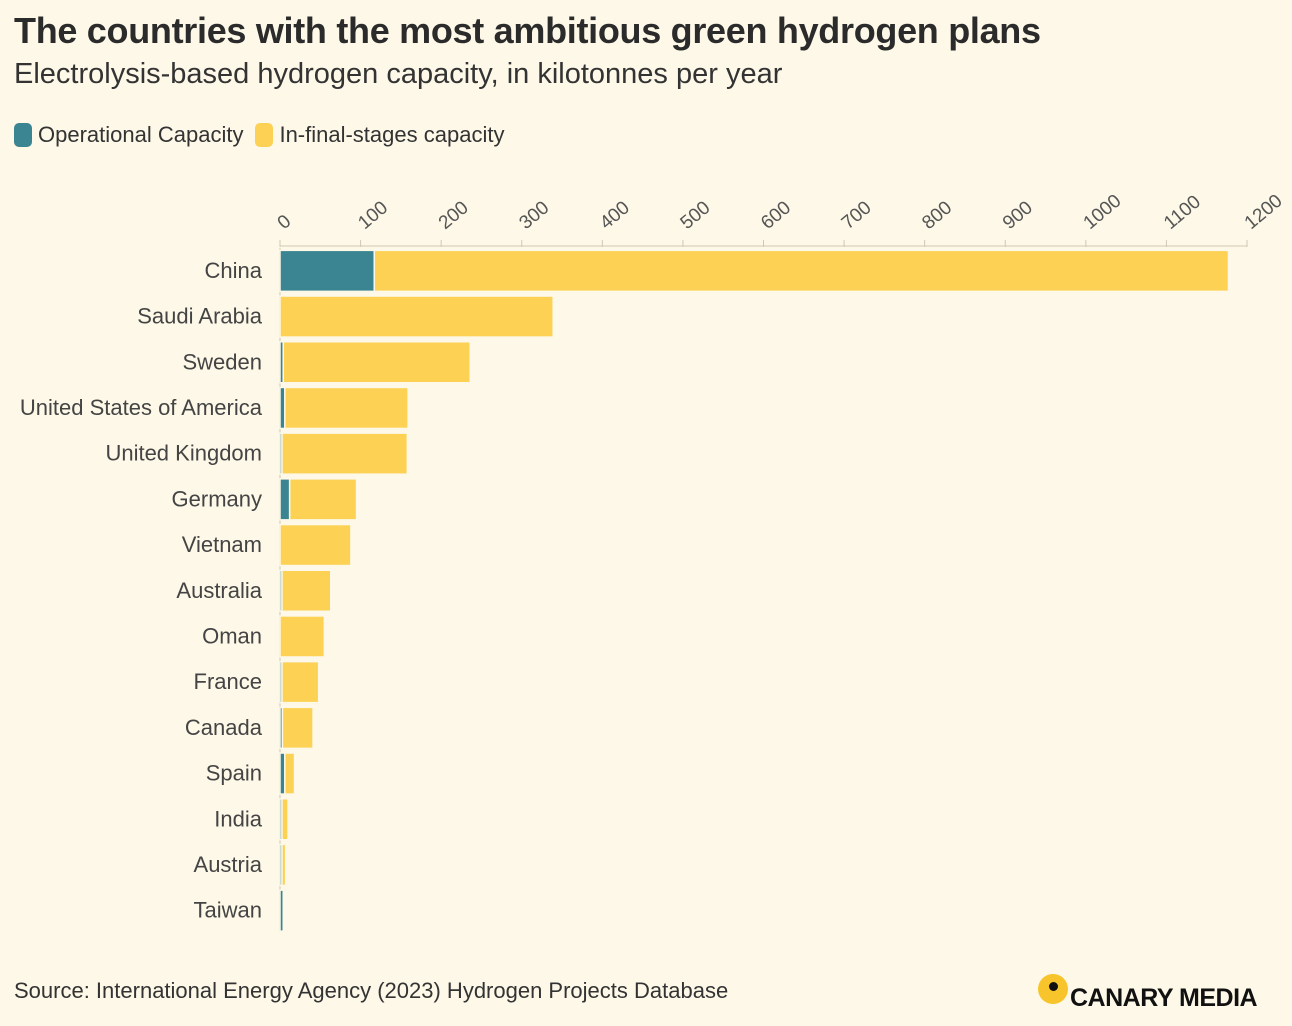 This screenshot has width=1292, height=1026. What do you see at coordinates (222, 544) in the screenshot?
I see `category-label: Vietnam` at bounding box center [222, 544].